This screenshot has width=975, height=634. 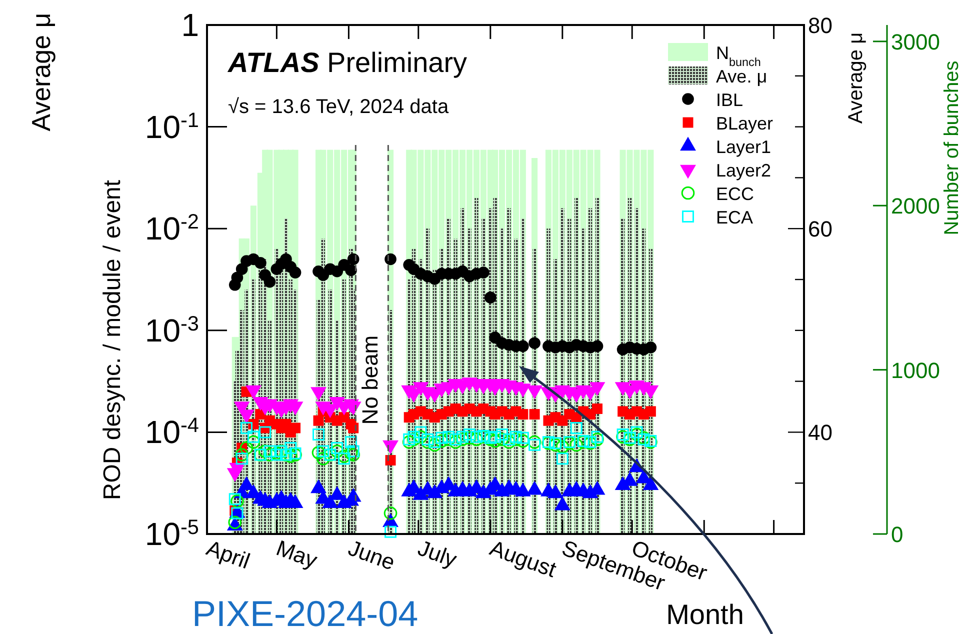 What do you see at coordinates (339, 107) in the screenshot?
I see `text: √s = 13.6 TeV, 2024 data` at bounding box center [339, 107].